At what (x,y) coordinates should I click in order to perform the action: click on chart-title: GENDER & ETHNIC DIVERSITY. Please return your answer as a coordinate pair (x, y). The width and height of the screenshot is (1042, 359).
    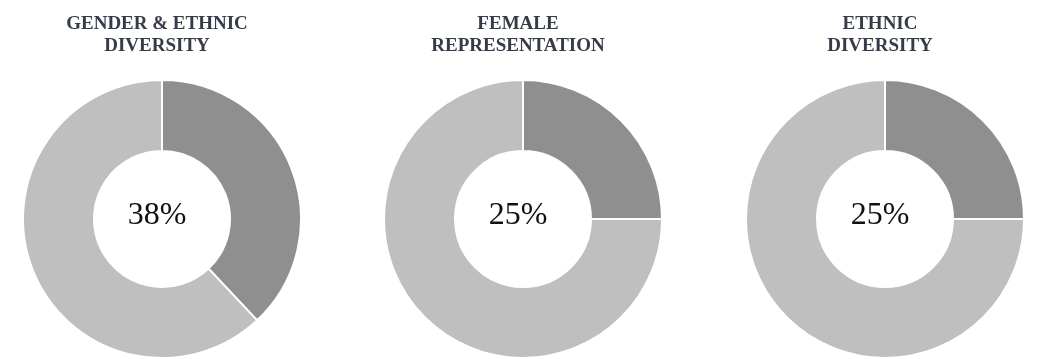
    Looking at the image, I should click on (157, 34).